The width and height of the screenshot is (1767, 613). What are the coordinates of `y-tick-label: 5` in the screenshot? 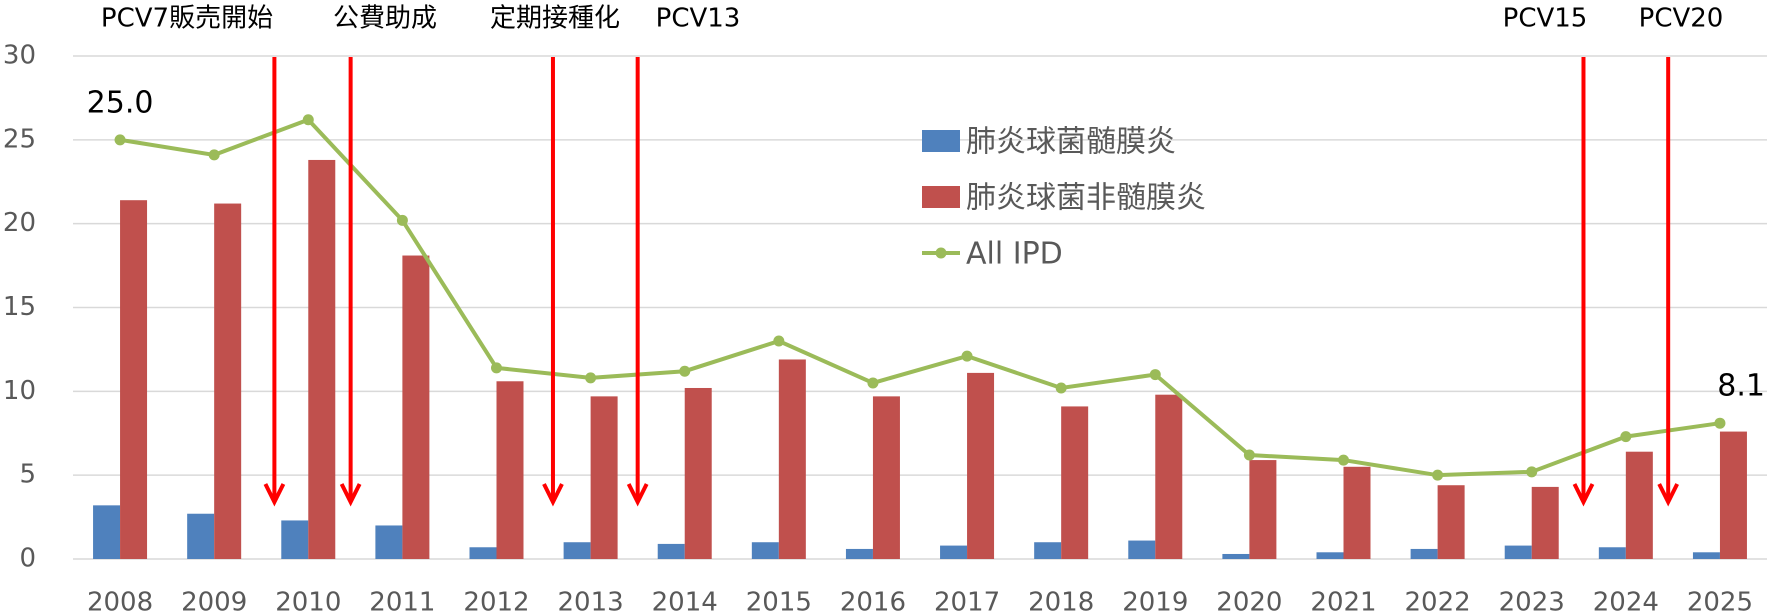 It's located at (27, 475).